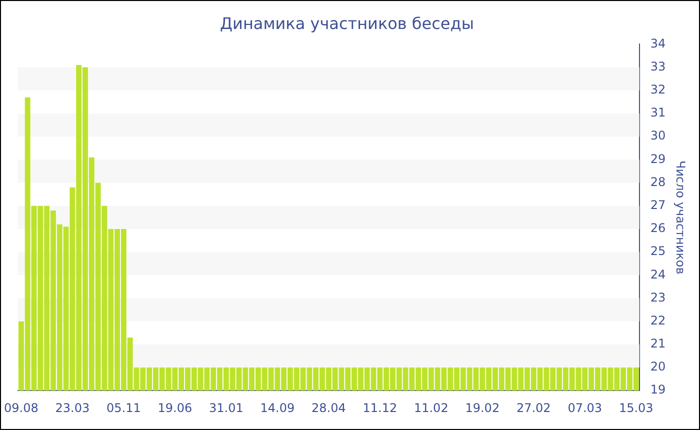 Image resolution: width=700 pixels, height=430 pixels. What do you see at coordinates (658, 274) in the screenshot?
I see `y-tick-label: 24` at bounding box center [658, 274].